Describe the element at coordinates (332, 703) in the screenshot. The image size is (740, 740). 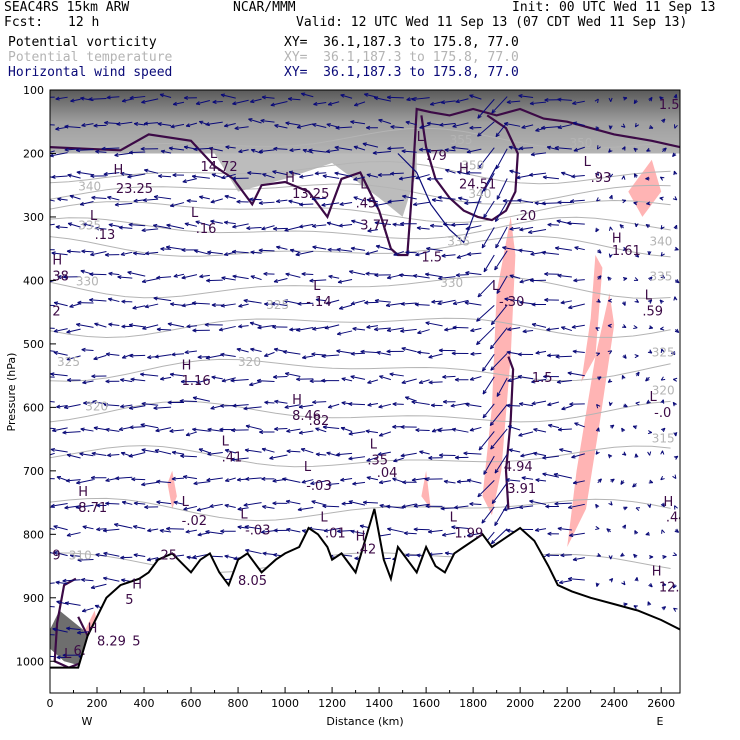
I see `x-tick-label: 1200` at that location.